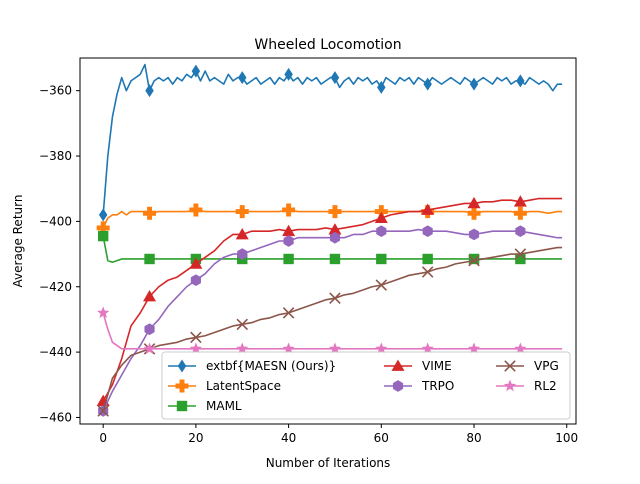 Image resolution: width=640 pixels, height=484 pixels. I want to click on series-2-group, so click(329, 219).